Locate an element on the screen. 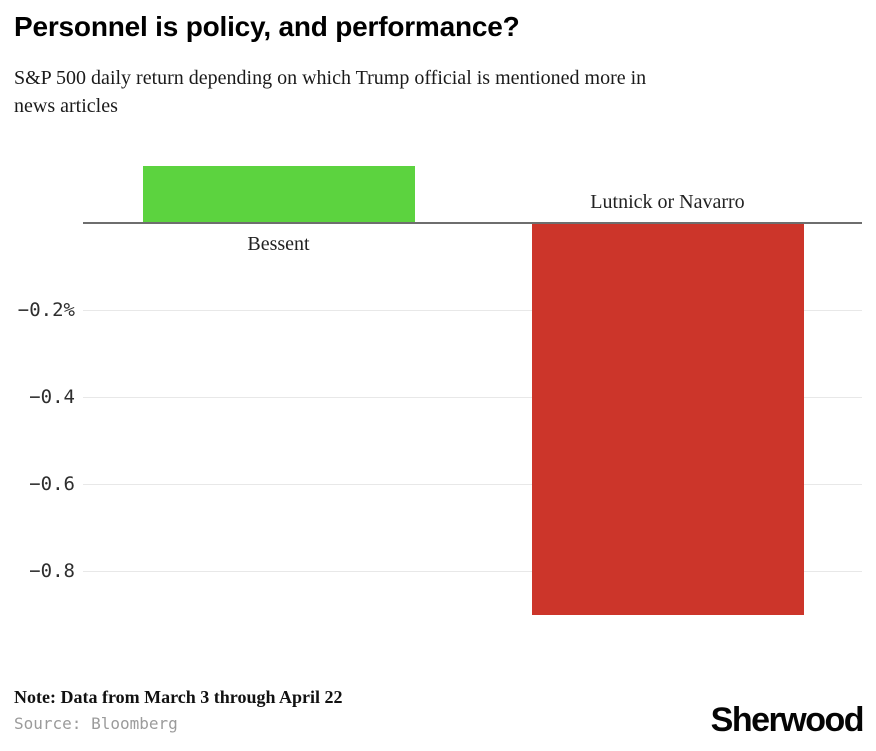 This screenshot has height=751, width=876. y-tick-label: −0.2% is located at coordinates (46, 310).